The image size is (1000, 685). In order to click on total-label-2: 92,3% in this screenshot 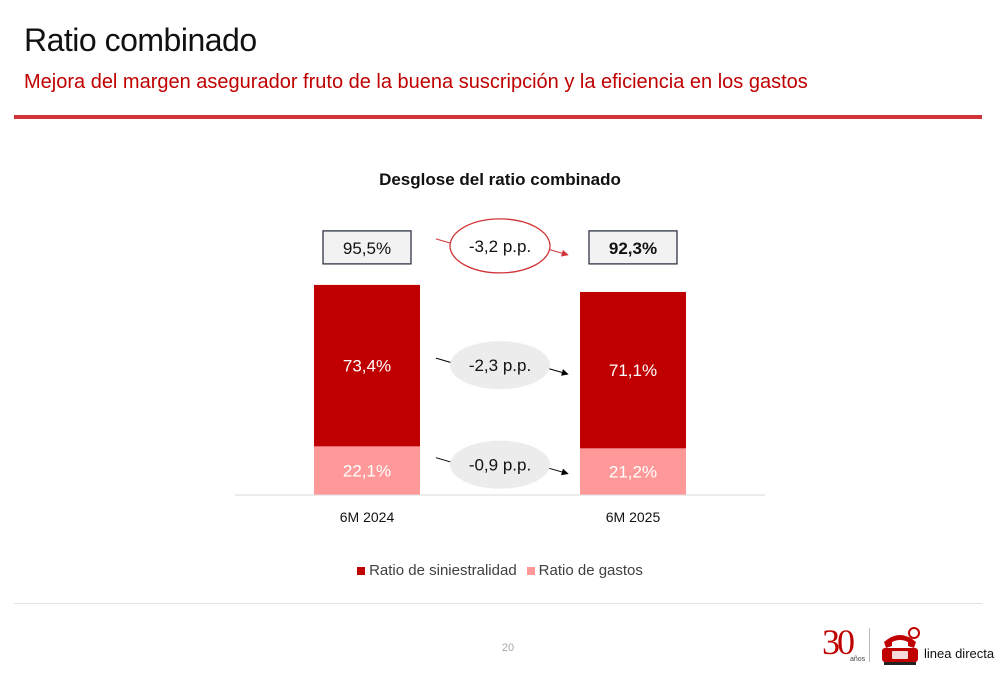, I will do `click(633, 248)`.